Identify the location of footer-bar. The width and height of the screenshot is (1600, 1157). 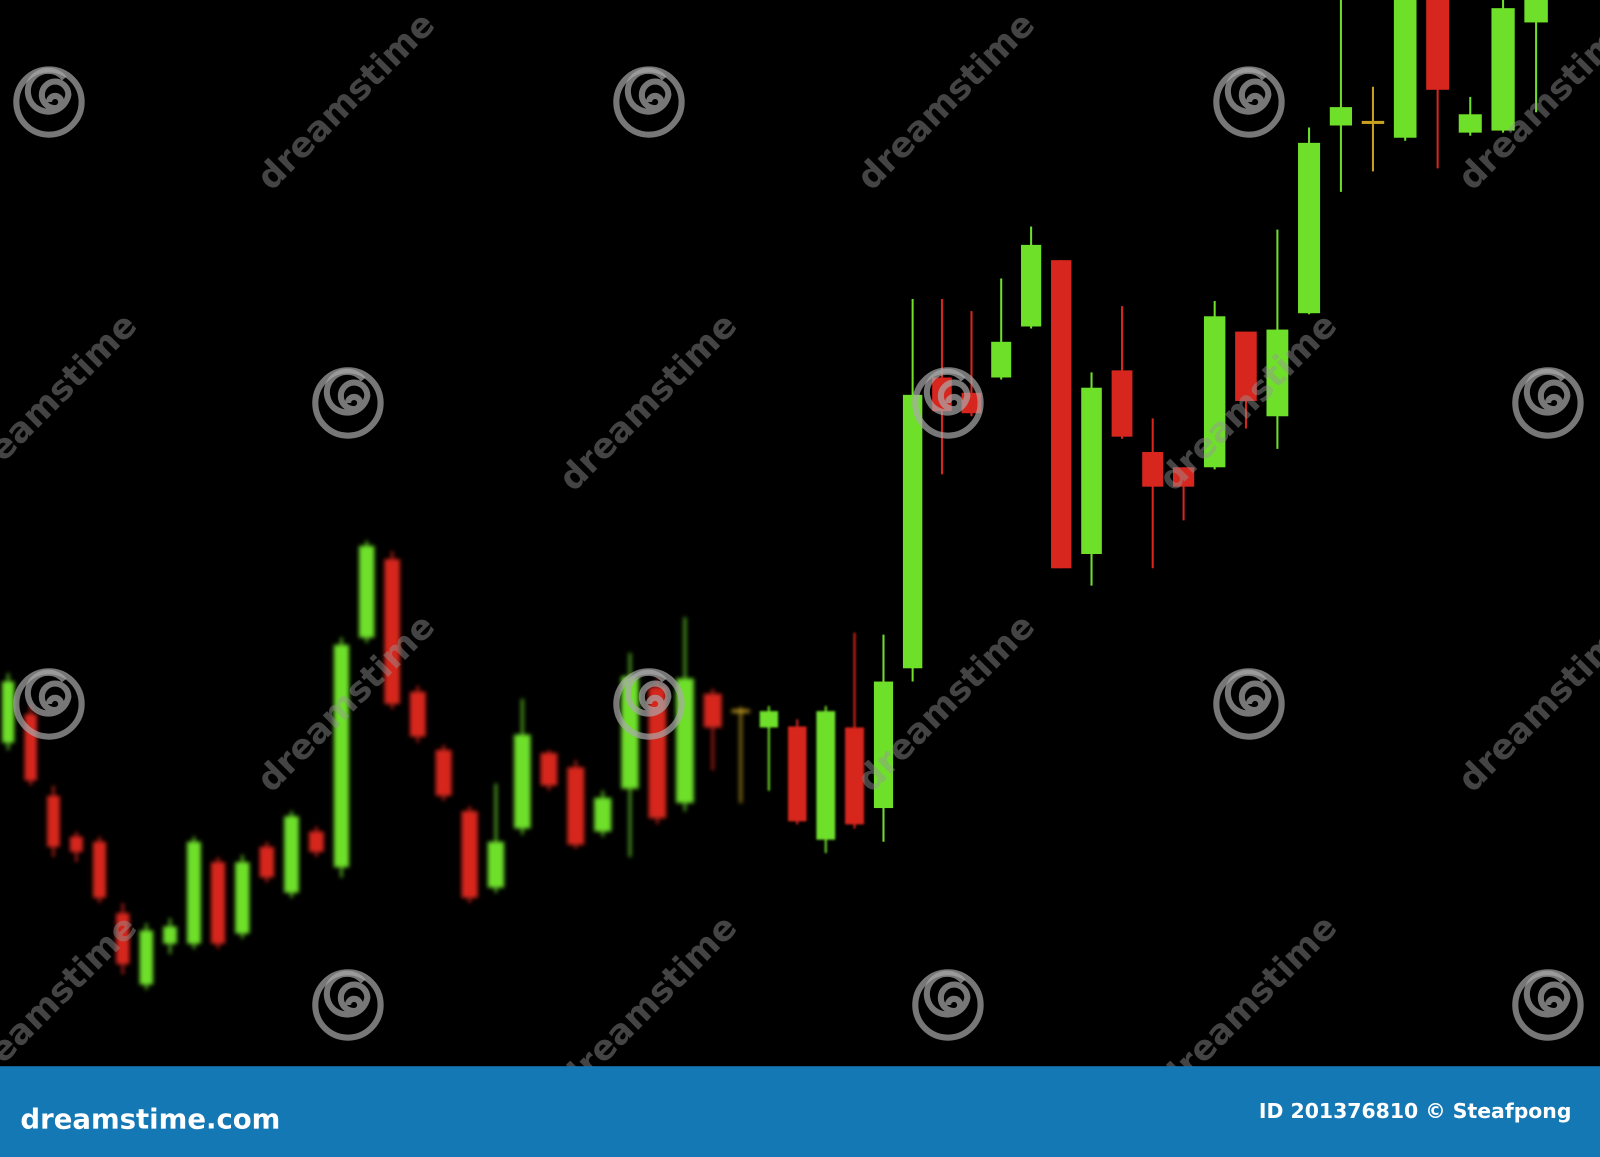
(800, 1111).